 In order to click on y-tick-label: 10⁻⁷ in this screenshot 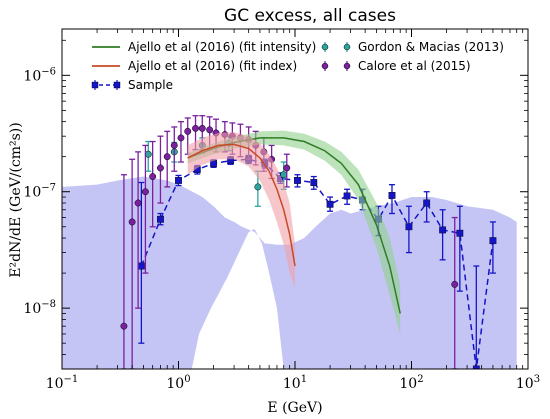, I will do `click(39, 192)`.